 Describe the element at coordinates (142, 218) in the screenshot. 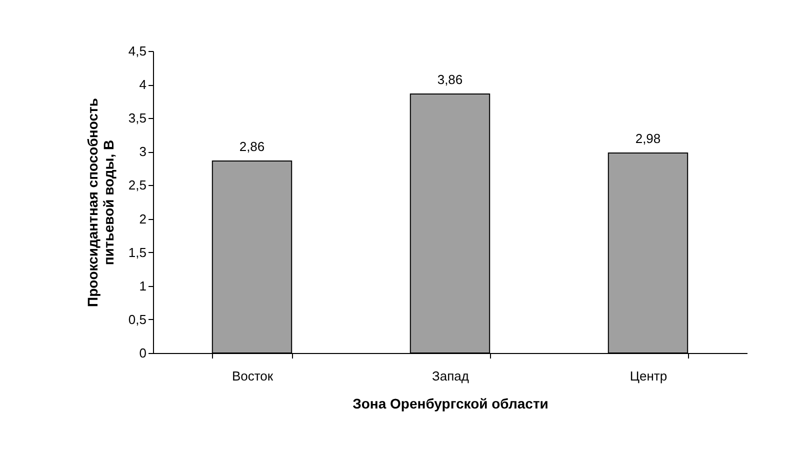

I see `y-tick-label: 2` at that location.